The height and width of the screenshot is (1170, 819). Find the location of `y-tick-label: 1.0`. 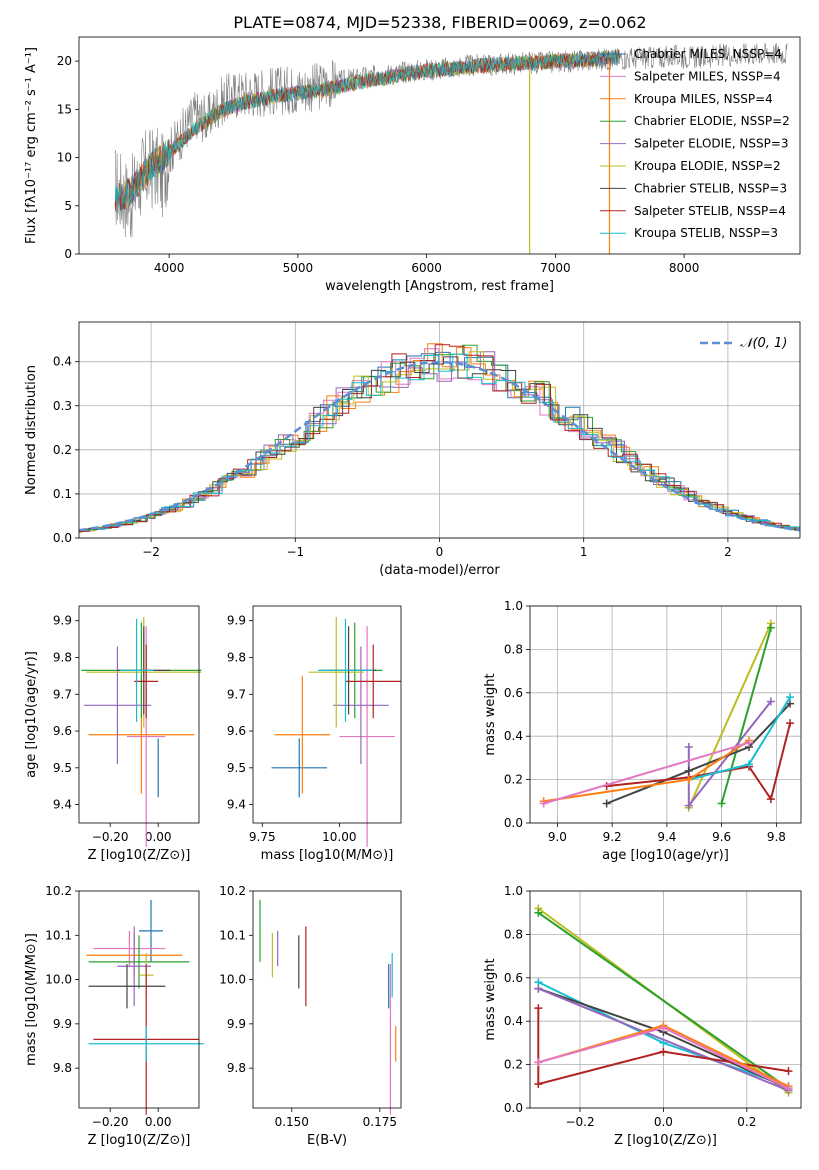

y-tick-label: 1.0 is located at coordinates (513, 891).